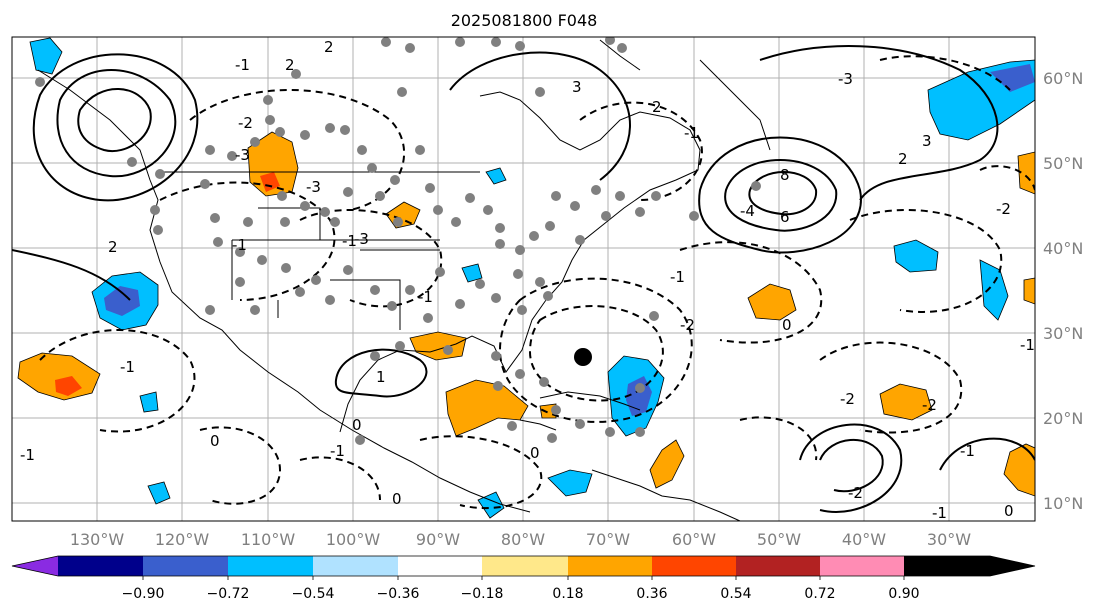  Describe the element at coordinates (735, 594) in the screenshot. I see `colorbar-tick-label: 0.54` at that location.